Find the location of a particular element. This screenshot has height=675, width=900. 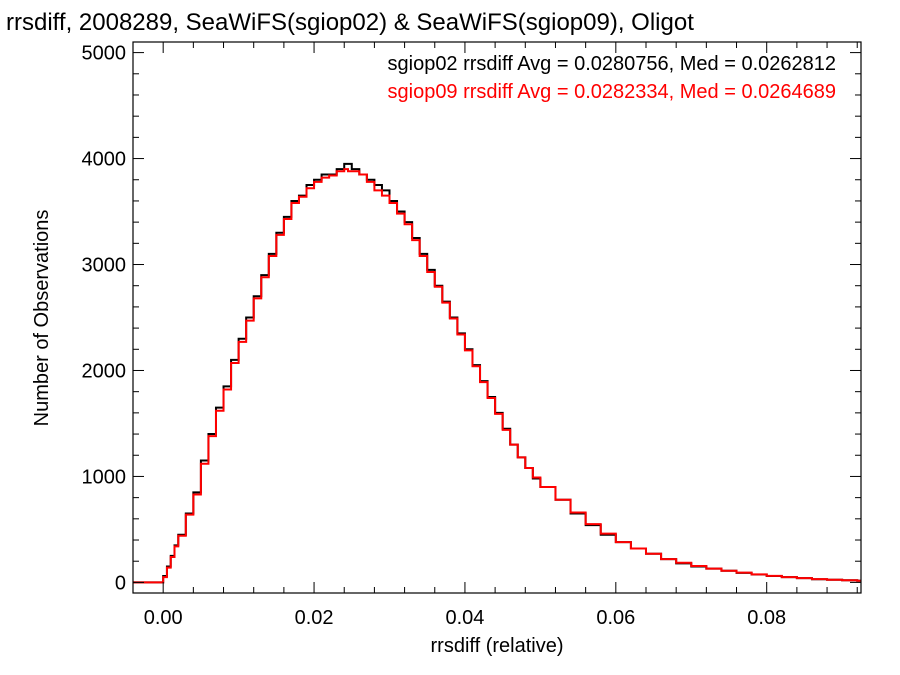

x-axis-label: rrsdiff (relative) is located at coordinates (497, 646).